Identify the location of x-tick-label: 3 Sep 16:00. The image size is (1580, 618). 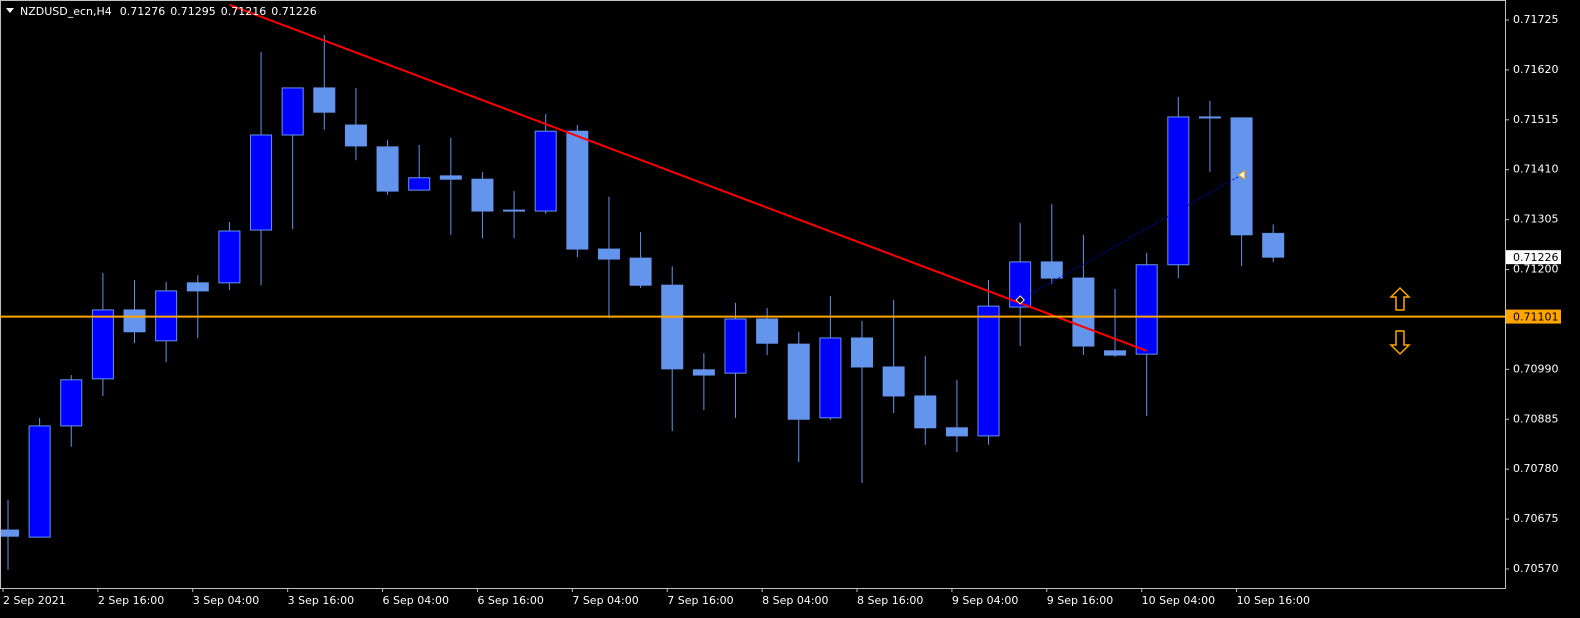
(321, 600).